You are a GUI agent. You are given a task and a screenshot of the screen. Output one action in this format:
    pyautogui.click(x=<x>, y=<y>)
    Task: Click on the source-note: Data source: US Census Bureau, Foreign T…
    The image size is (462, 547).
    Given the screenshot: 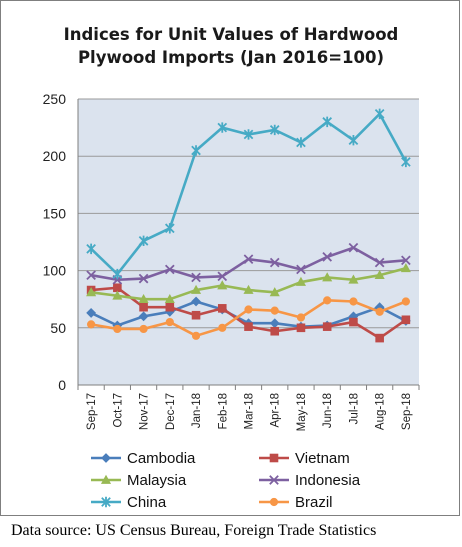 What is the action you would take?
    pyautogui.click(x=194, y=530)
    